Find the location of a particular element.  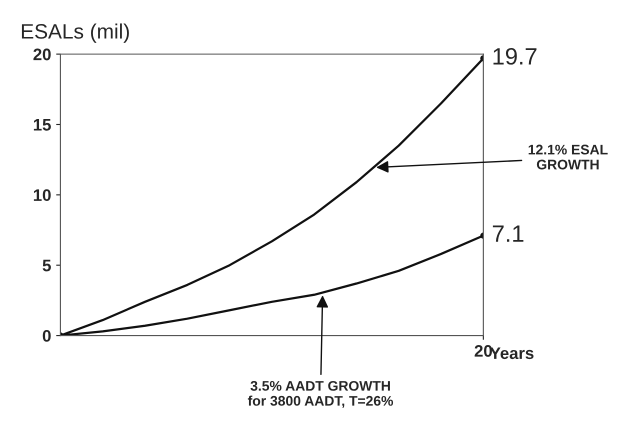

y-tick-label: 0 is located at coordinates (46, 336).